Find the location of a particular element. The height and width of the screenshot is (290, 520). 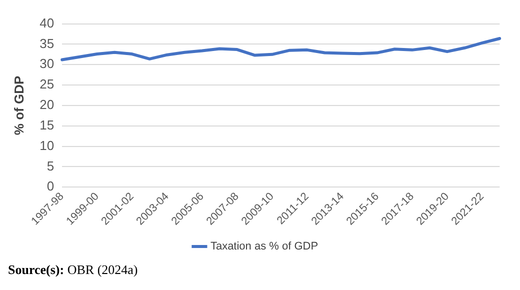

y-tick-label: 25 is located at coordinates (47, 84).